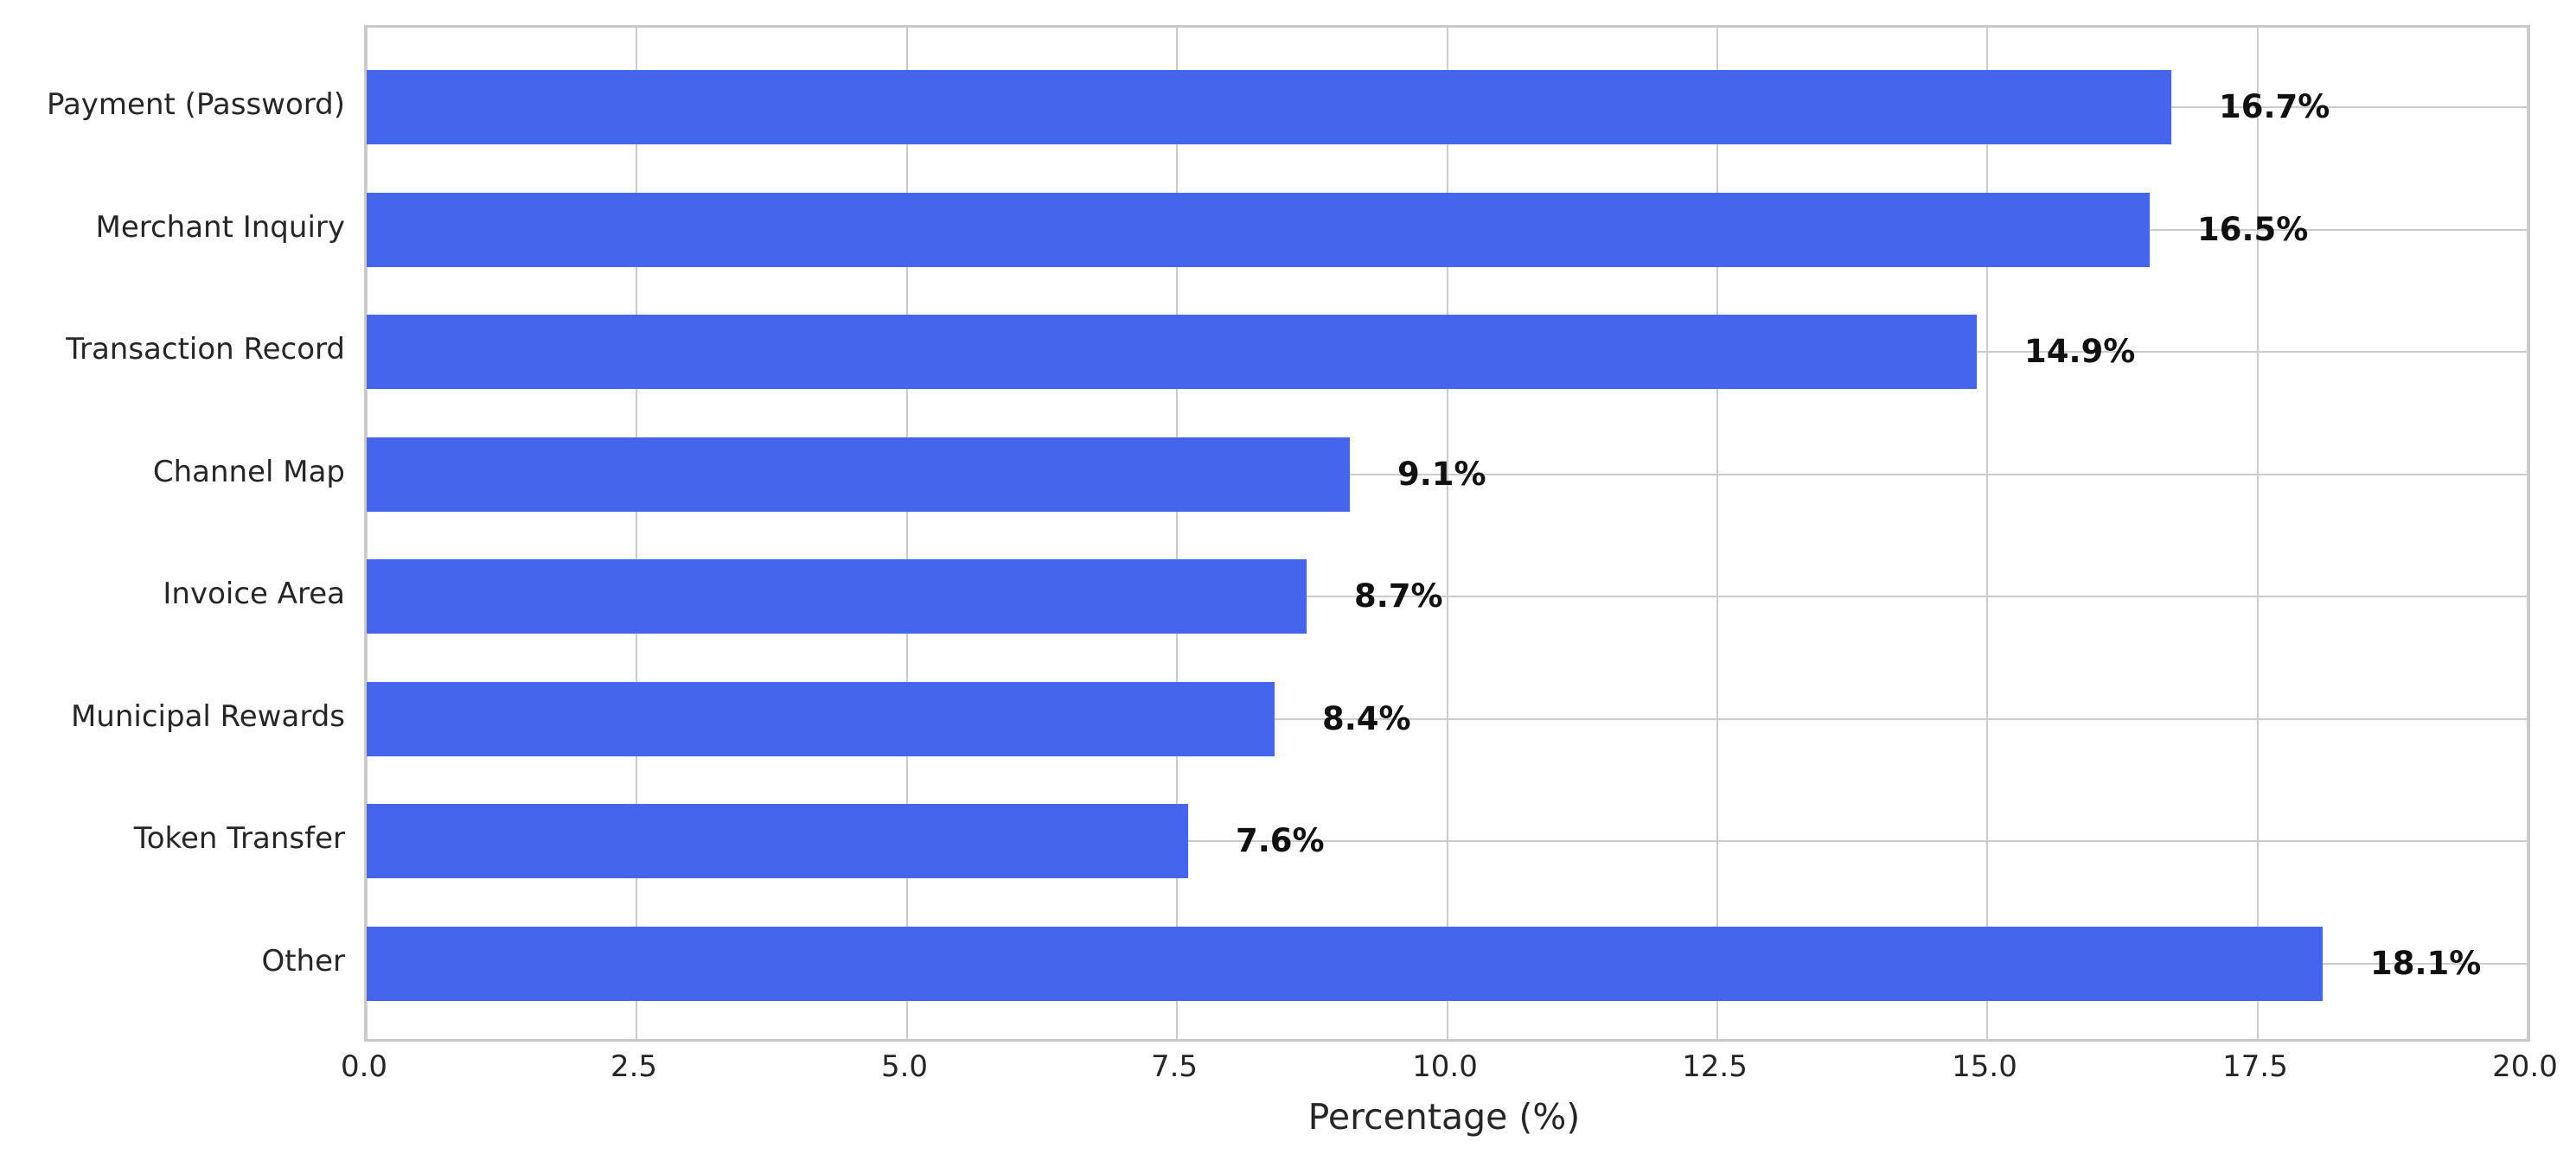  Describe the element at coordinates (1715, 1066) in the screenshot. I see `x-tick-label: 12.5` at that location.